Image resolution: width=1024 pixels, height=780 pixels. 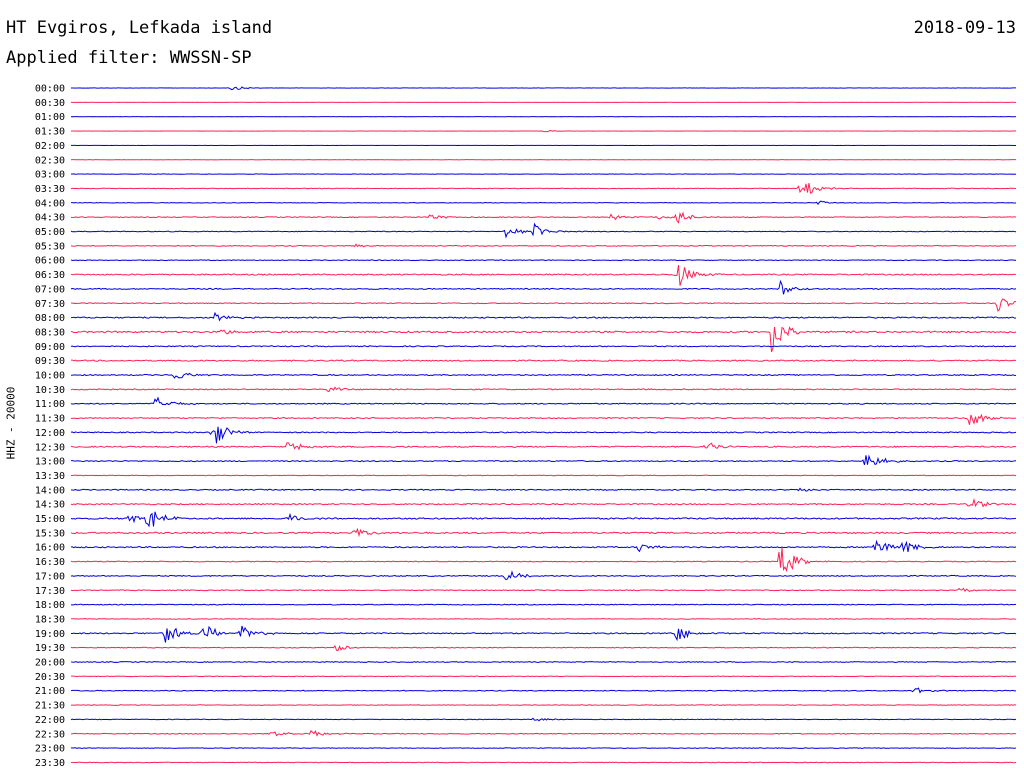 I want to click on row-time-label: 20:00, so click(x=50, y=663).